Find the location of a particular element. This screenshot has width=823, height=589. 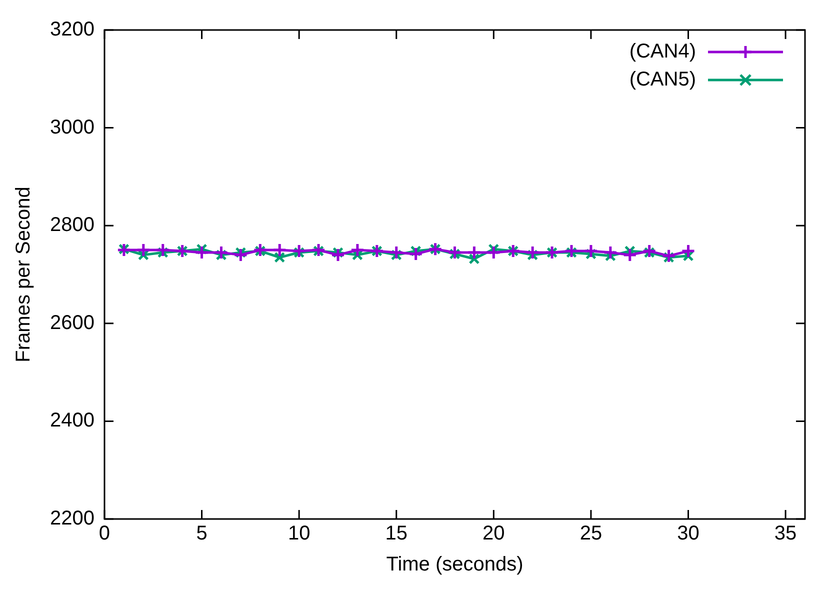

x-tick-label: 0 is located at coordinates (104, 533).